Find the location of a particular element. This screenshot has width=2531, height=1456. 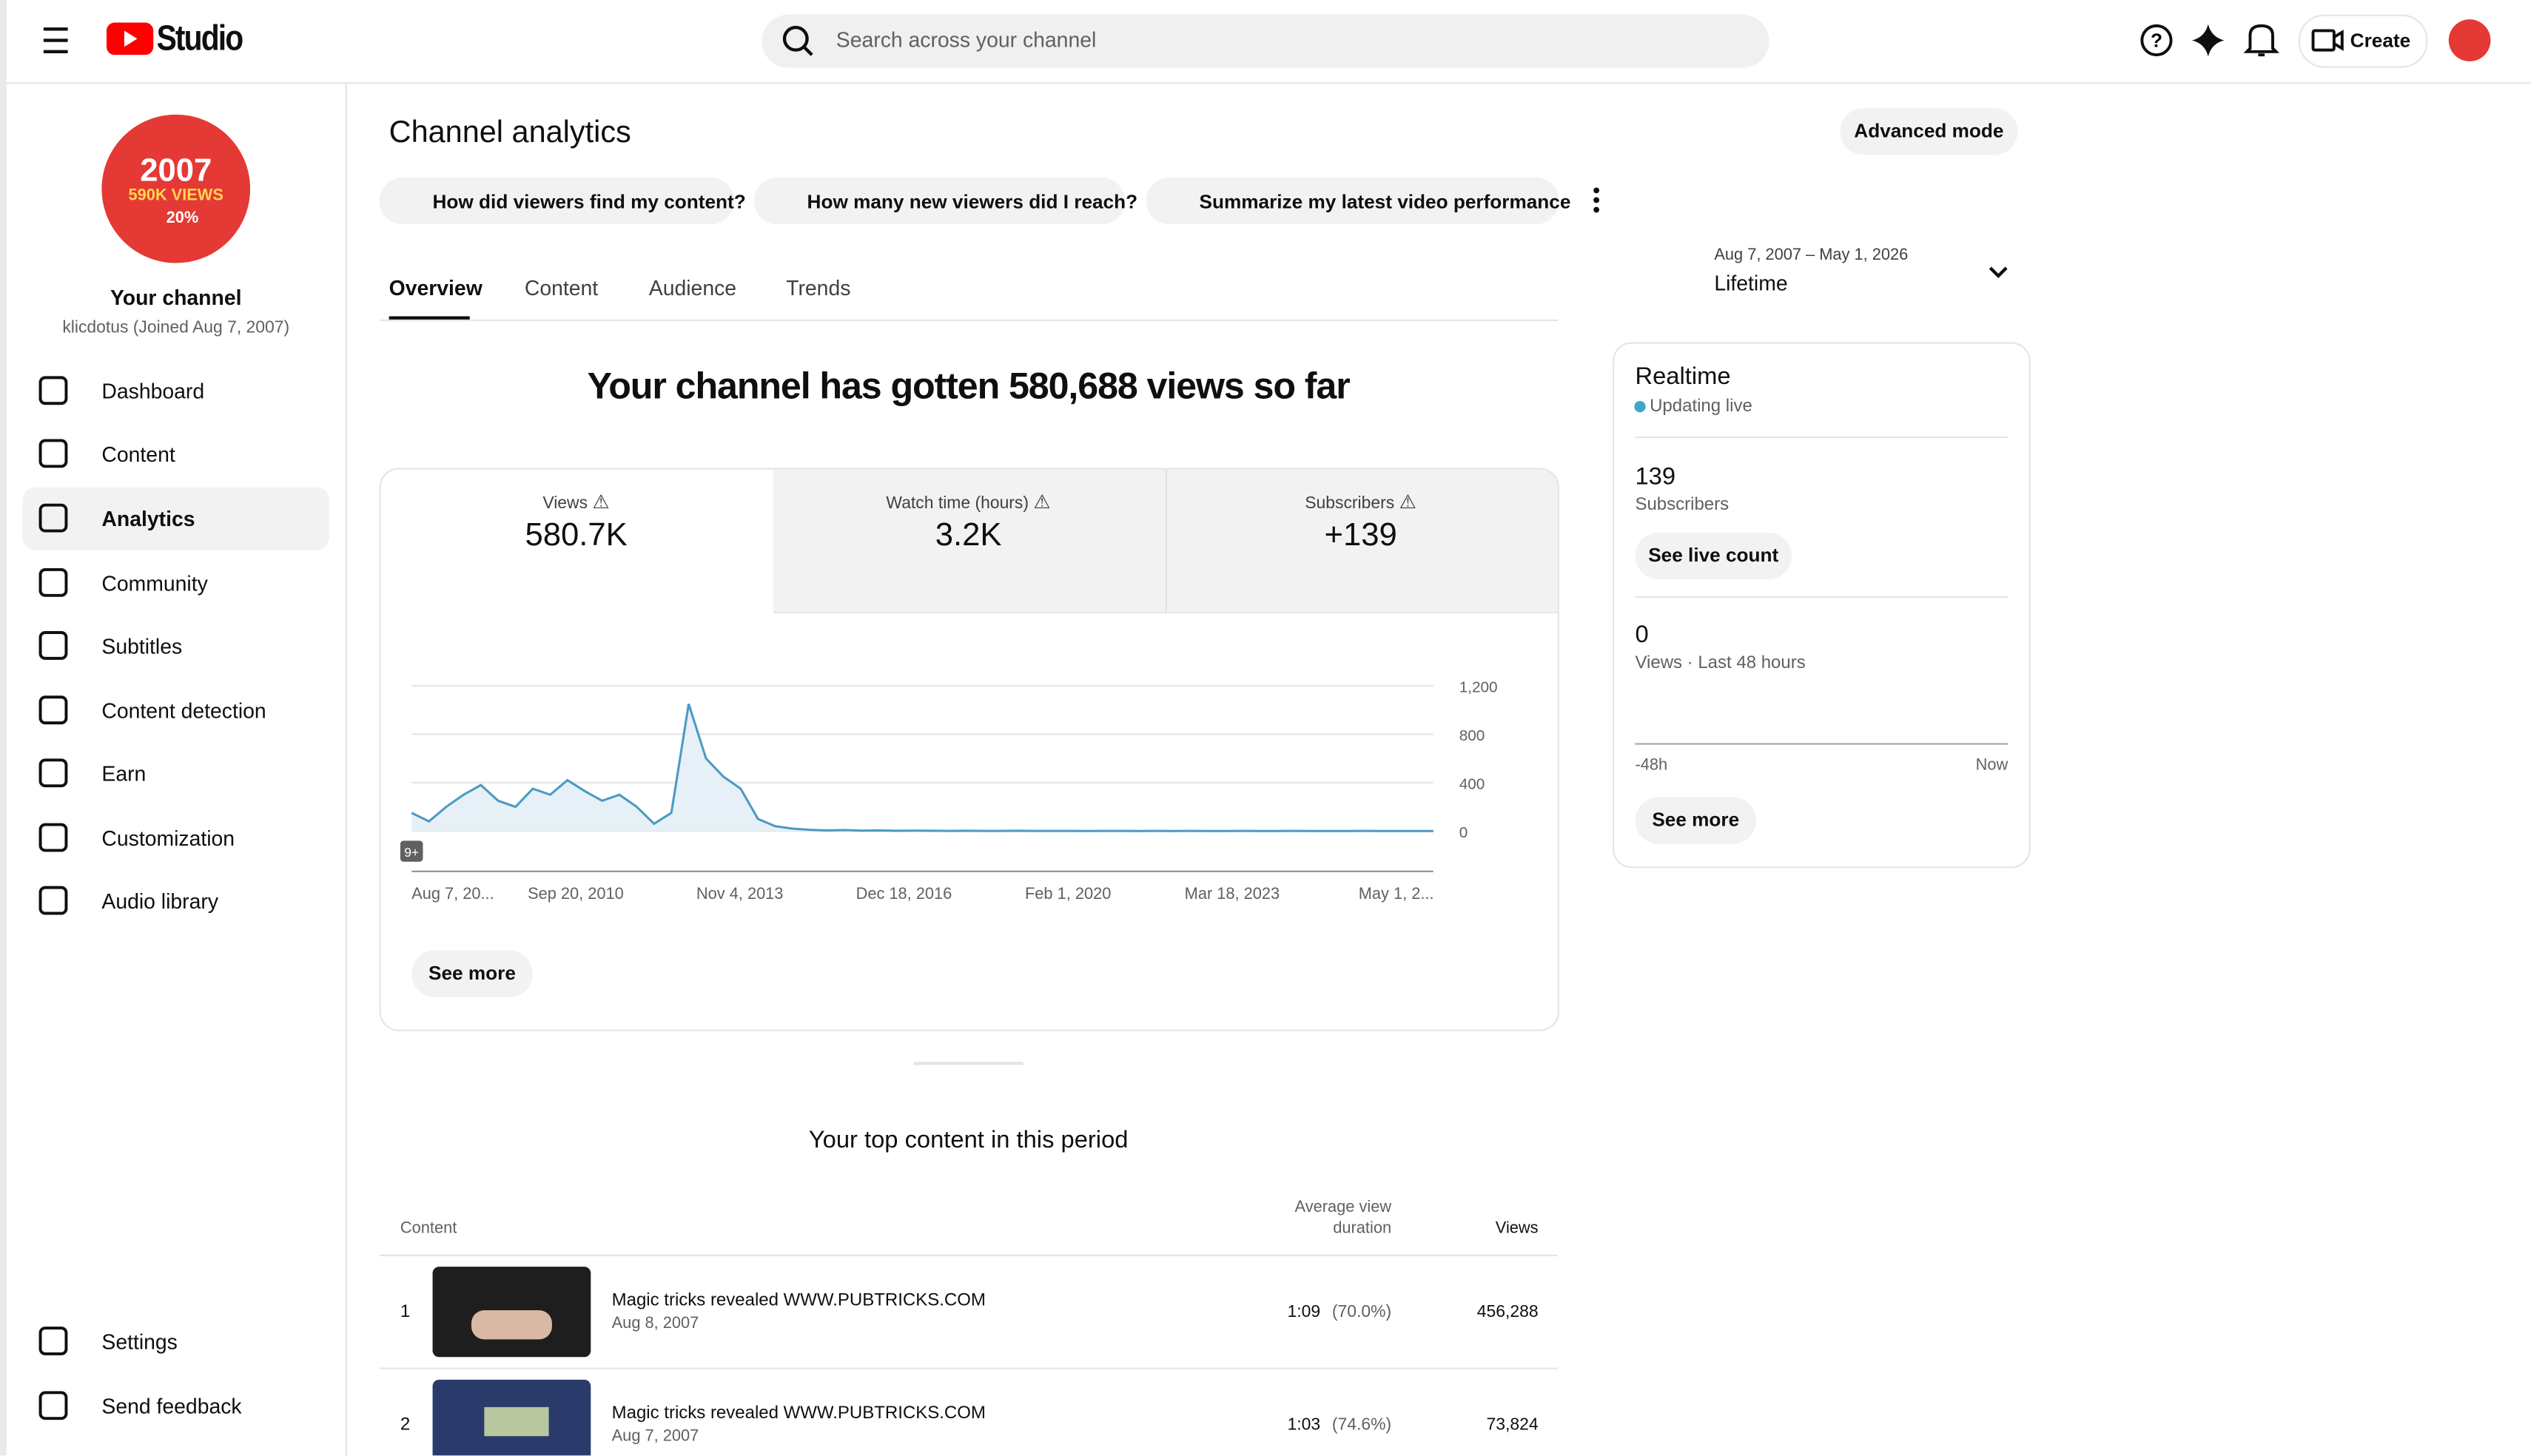

row-views: 456,288 is located at coordinates (1508, 1312).